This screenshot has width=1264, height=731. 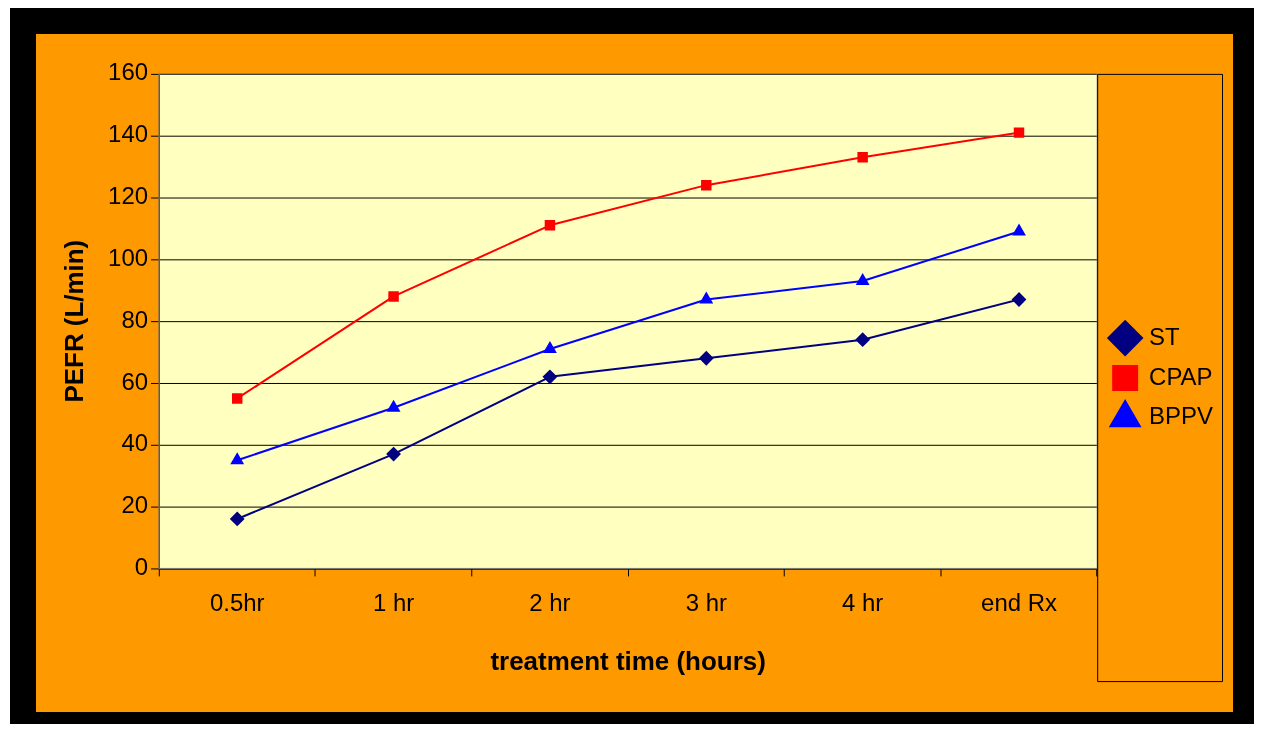 What do you see at coordinates (393, 603) in the screenshot?
I see `x-tick-label: 1 hr` at bounding box center [393, 603].